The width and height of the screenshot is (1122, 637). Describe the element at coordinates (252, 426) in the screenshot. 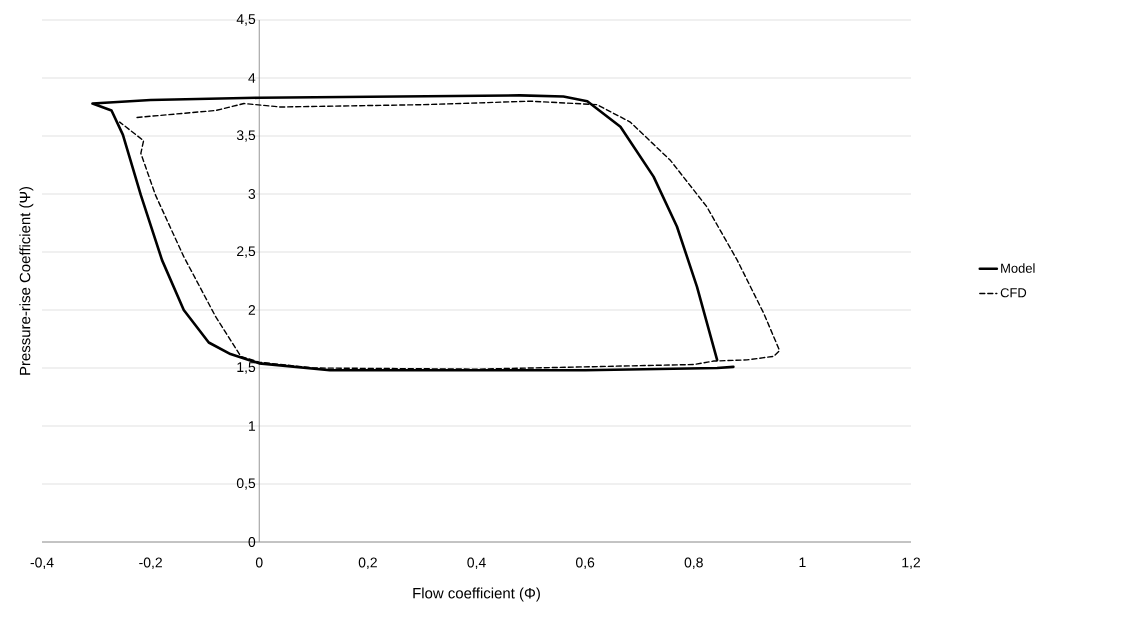

I see `y-tick-label: 1` at that location.